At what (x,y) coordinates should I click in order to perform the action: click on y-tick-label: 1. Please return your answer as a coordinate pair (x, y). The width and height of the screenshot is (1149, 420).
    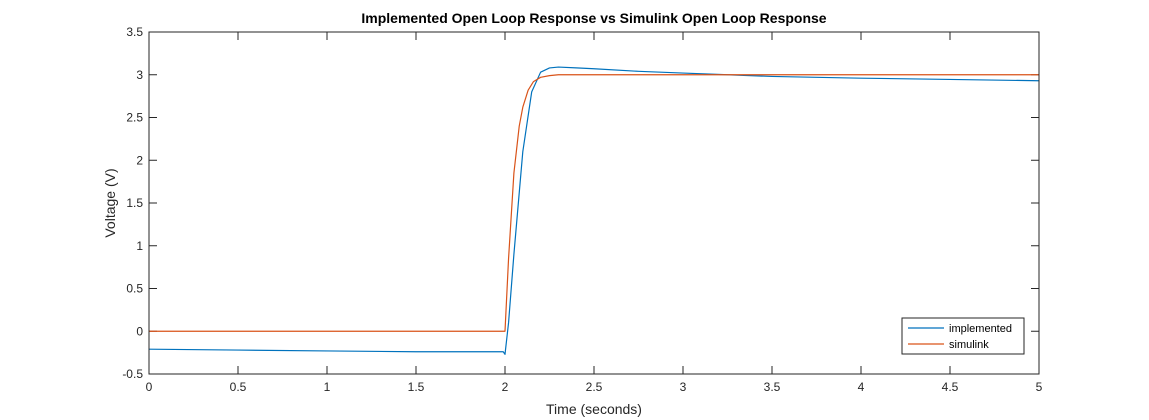
    Looking at the image, I should click on (139, 246).